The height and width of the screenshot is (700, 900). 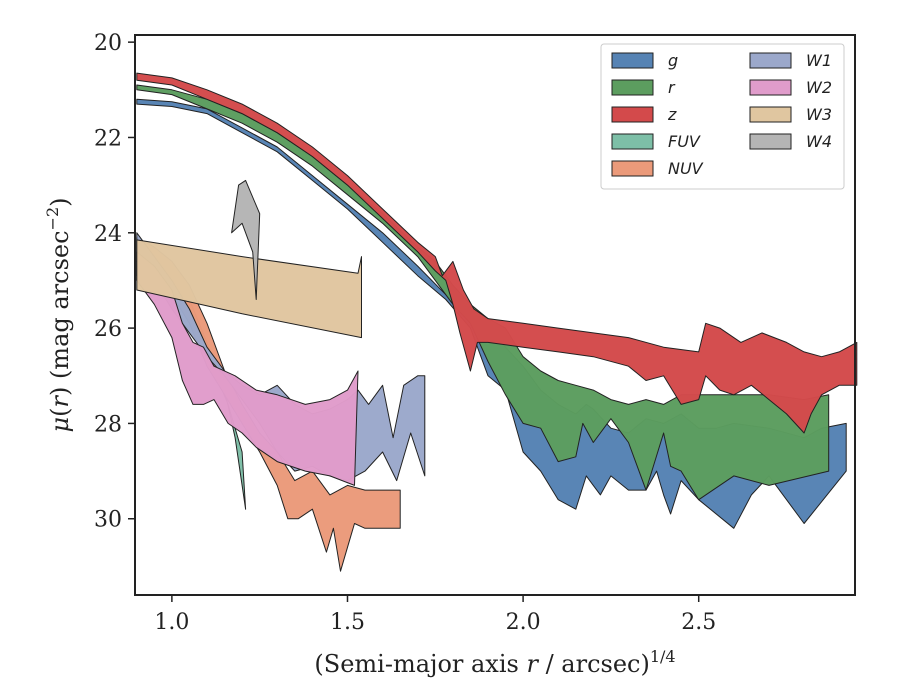 I want to click on legend-label-nuv: NUV, so click(x=686, y=168).